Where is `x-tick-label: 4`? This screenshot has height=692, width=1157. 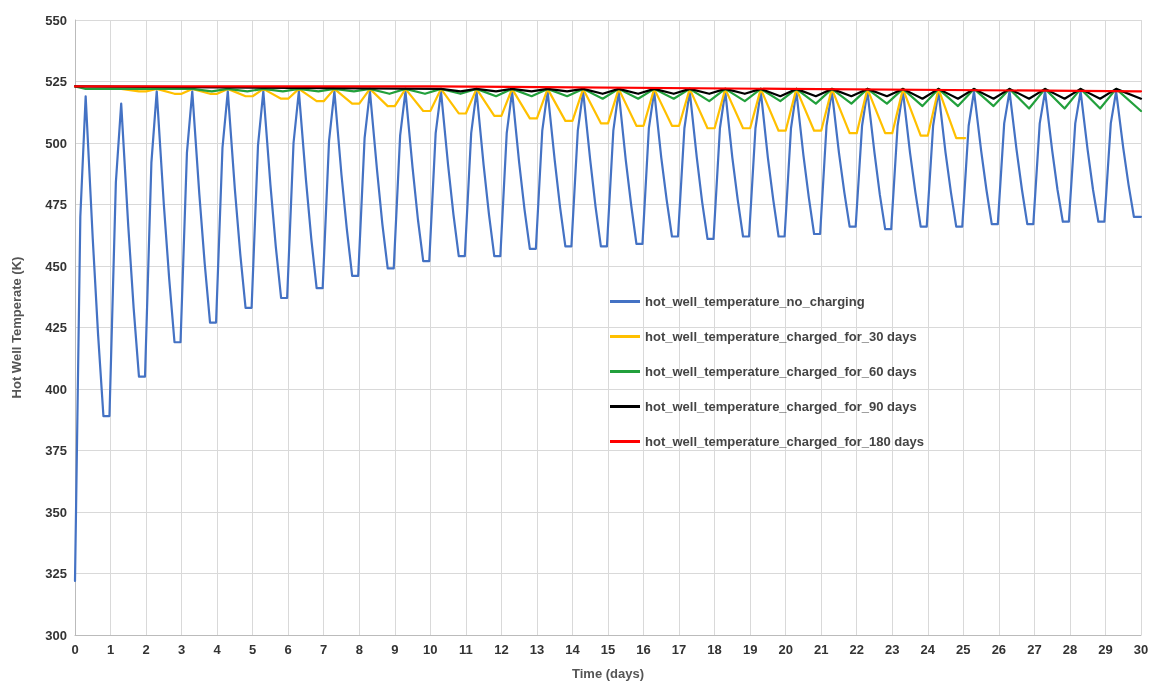 x-tick-label: 4 is located at coordinates (217, 649).